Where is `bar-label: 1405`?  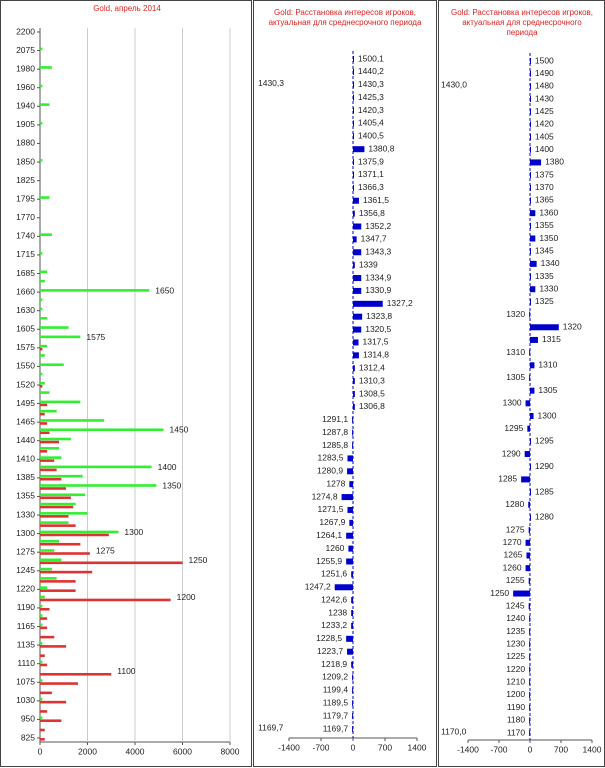 bar-label: 1405 is located at coordinates (544, 136).